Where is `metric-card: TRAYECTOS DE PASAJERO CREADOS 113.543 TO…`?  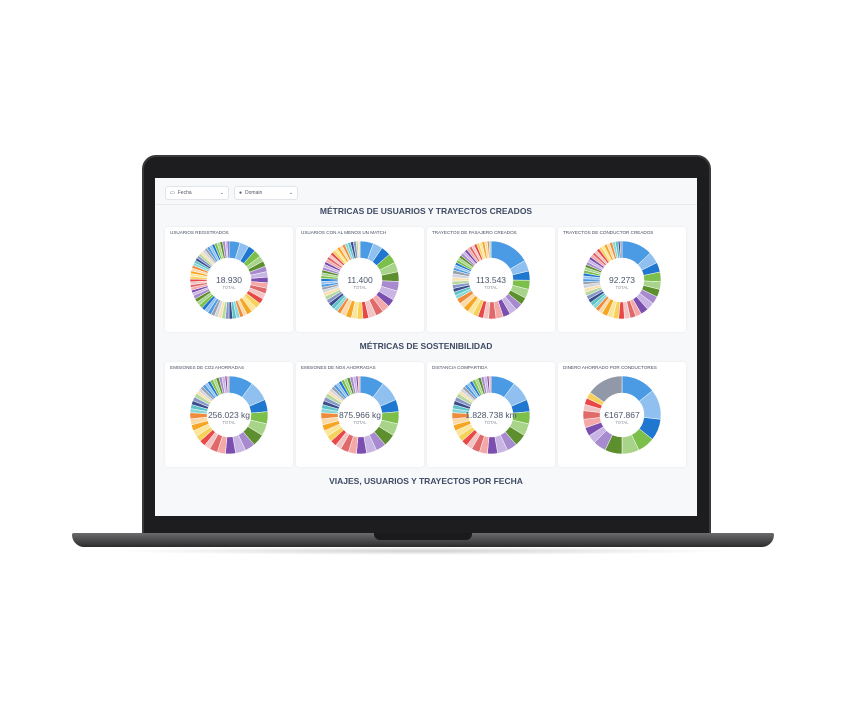
metric-card: TRAYECTOS DE PASAJERO CREADOS 113.543 TO… is located at coordinates (491, 279).